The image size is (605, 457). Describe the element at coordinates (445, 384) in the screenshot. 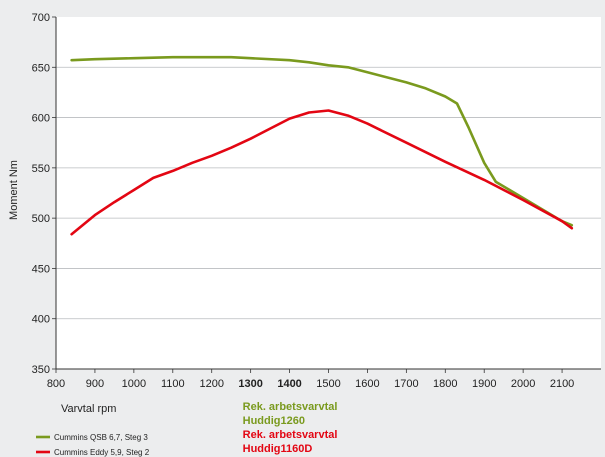

I see `x-tick-label-1800: 1800` at that location.